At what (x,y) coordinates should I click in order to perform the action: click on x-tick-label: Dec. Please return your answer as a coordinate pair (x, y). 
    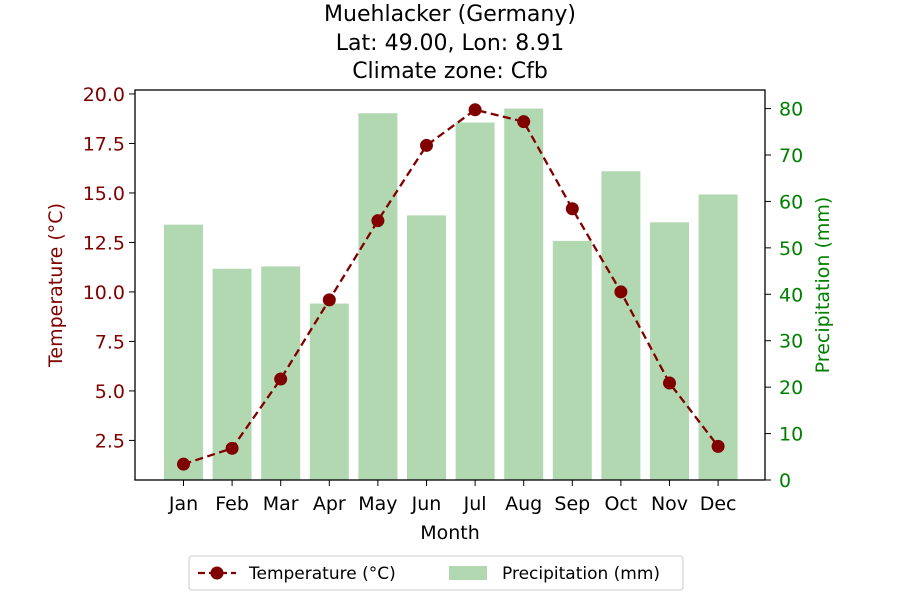
    Looking at the image, I should click on (718, 504).